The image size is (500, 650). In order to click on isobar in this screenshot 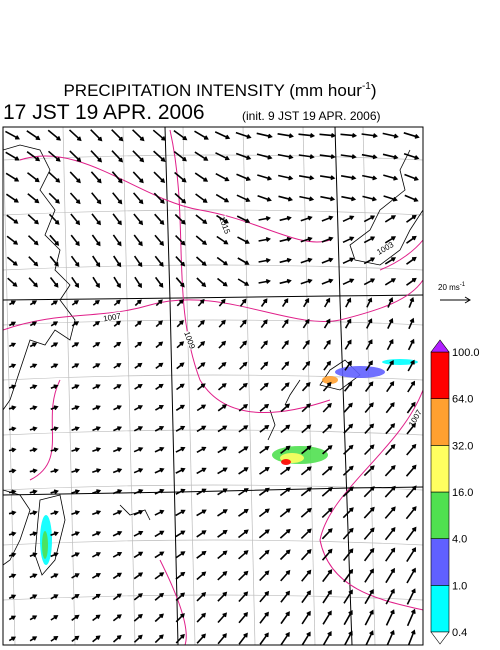, I will do `click(173, 602)`.